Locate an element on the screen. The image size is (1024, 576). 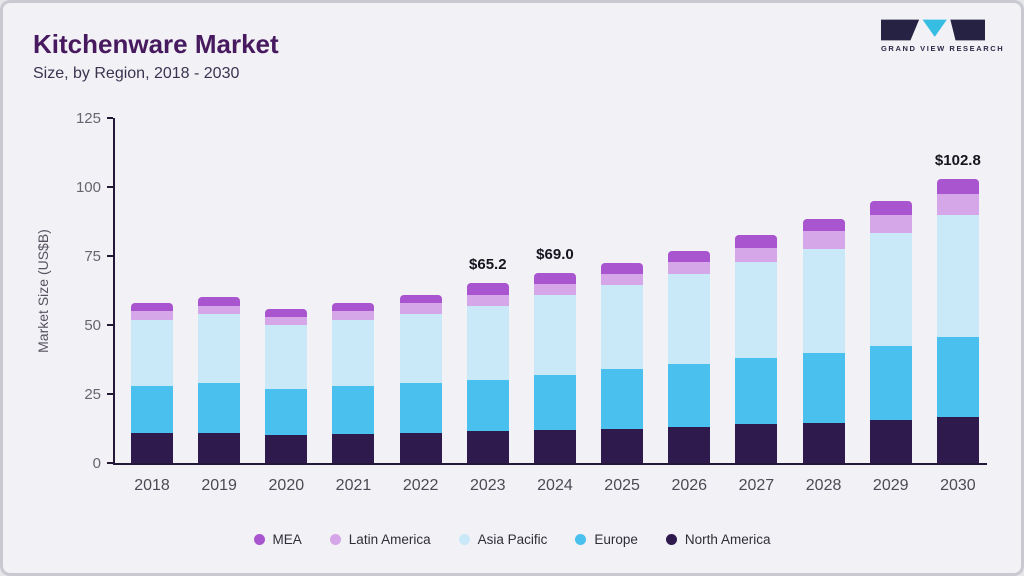
bar-column-2030: $102.8 2030 is located at coordinates (958, 306).